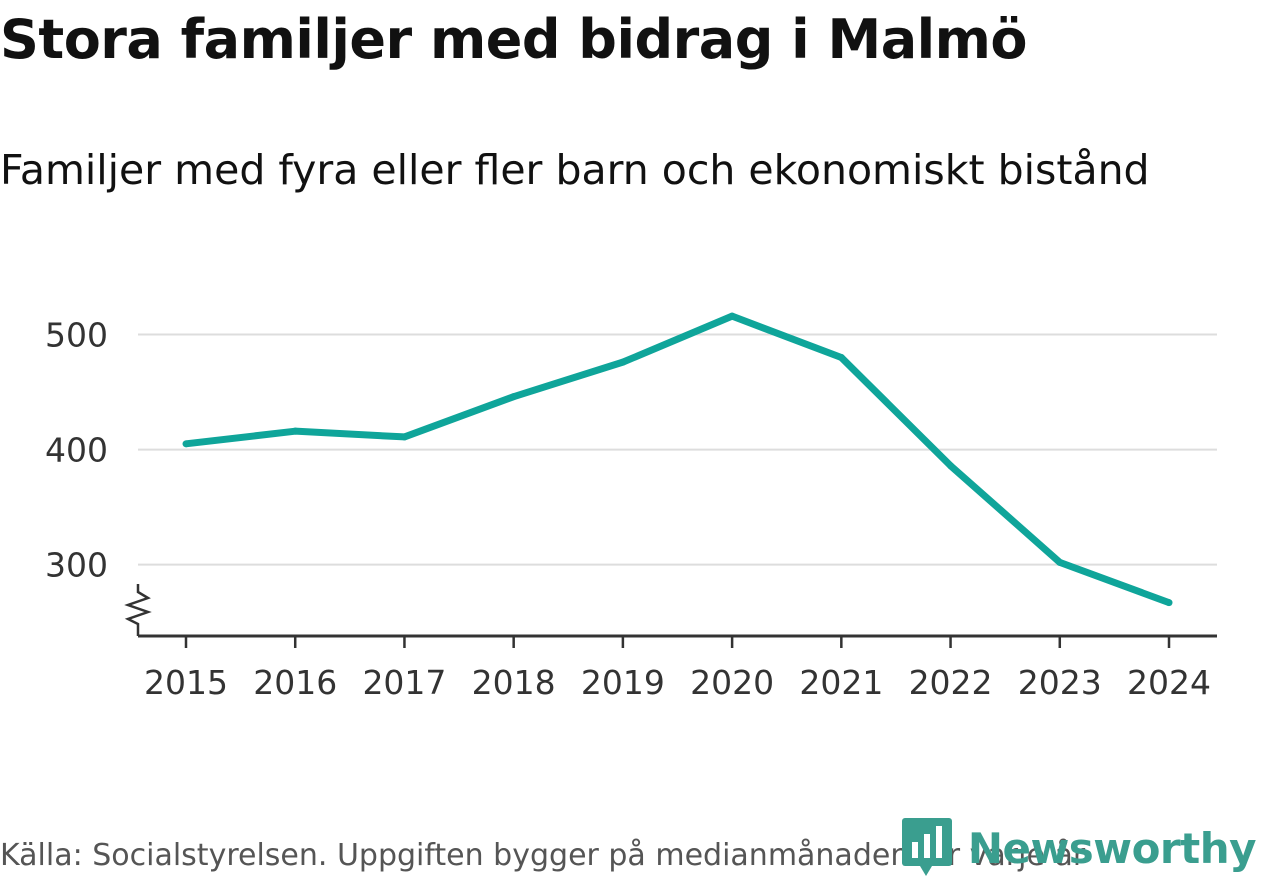 Image resolution: width=1262 pixels, height=879 pixels. What do you see at coordinates (670, 616) in the screenshot?
I see `x-axis` at bounding box center [670, 616].